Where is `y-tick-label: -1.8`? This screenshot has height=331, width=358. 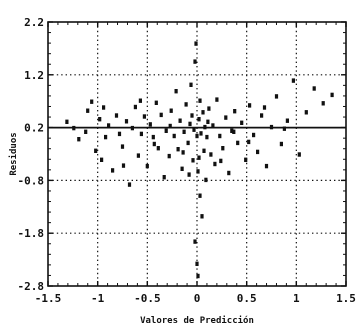 y-tick-label: -1.8 is located at coordinates (31, 233).